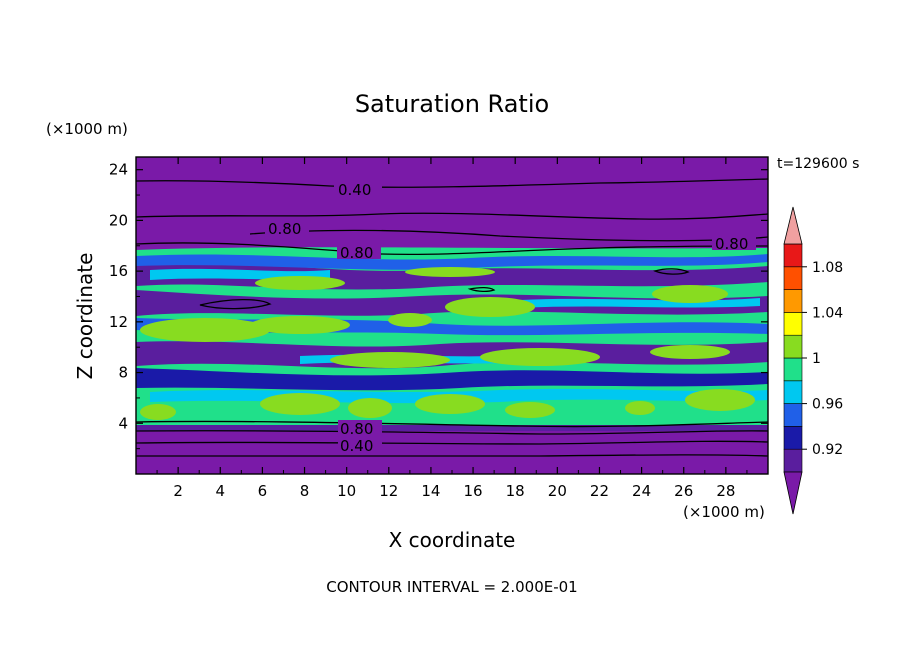 The width and height of the screenshot is (904, 654). What do you see at coordinates (557, 491) in the screenshot?
I see `x-tick-label: 20` at bounding box center [557, 491].